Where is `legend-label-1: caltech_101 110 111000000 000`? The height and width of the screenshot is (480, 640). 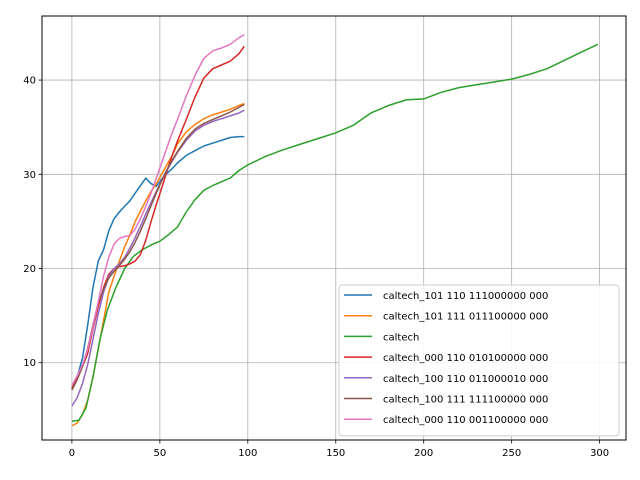 legend-label-1: caltech_101 110 111000000 000 is located at coordinates (465, 296).